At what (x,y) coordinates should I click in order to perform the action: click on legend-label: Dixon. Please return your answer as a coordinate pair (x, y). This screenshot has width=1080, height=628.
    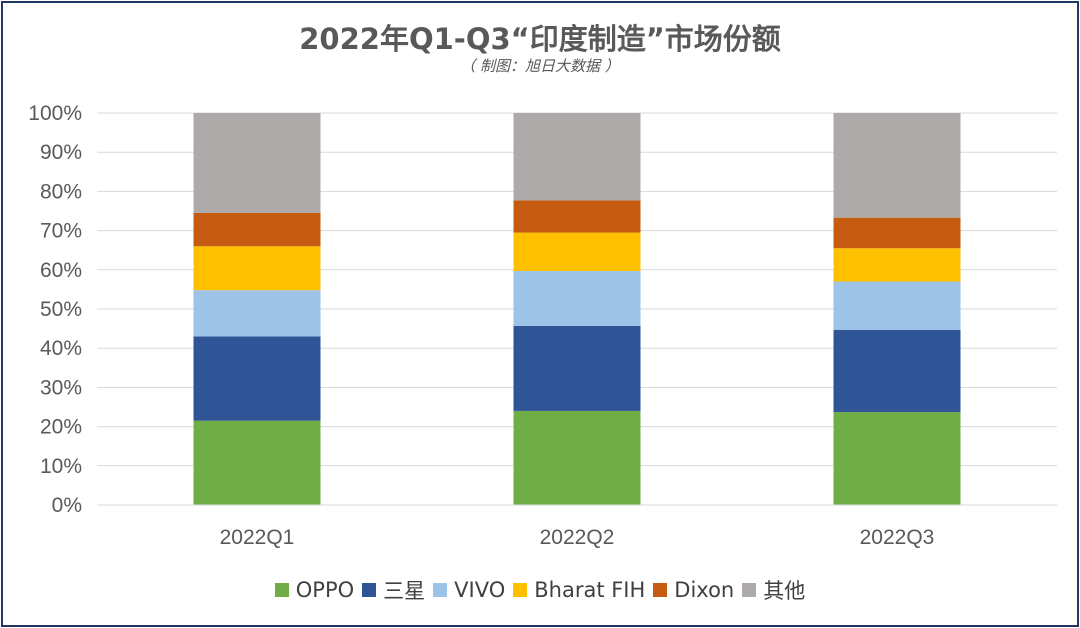
    Looking at the image, I should click on (704, 590).